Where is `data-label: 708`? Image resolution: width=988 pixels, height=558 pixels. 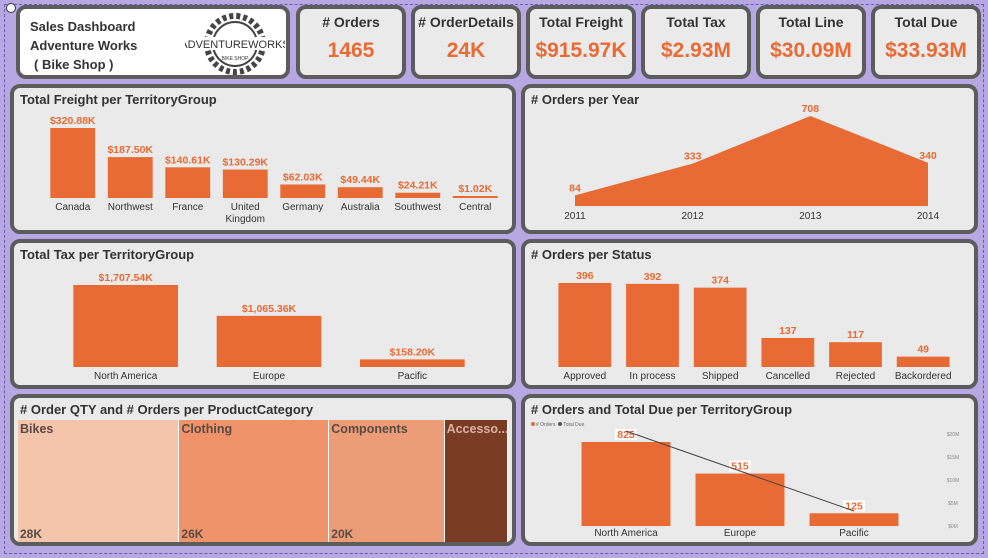 data-label: 708 is located at coordinates (811, 109).